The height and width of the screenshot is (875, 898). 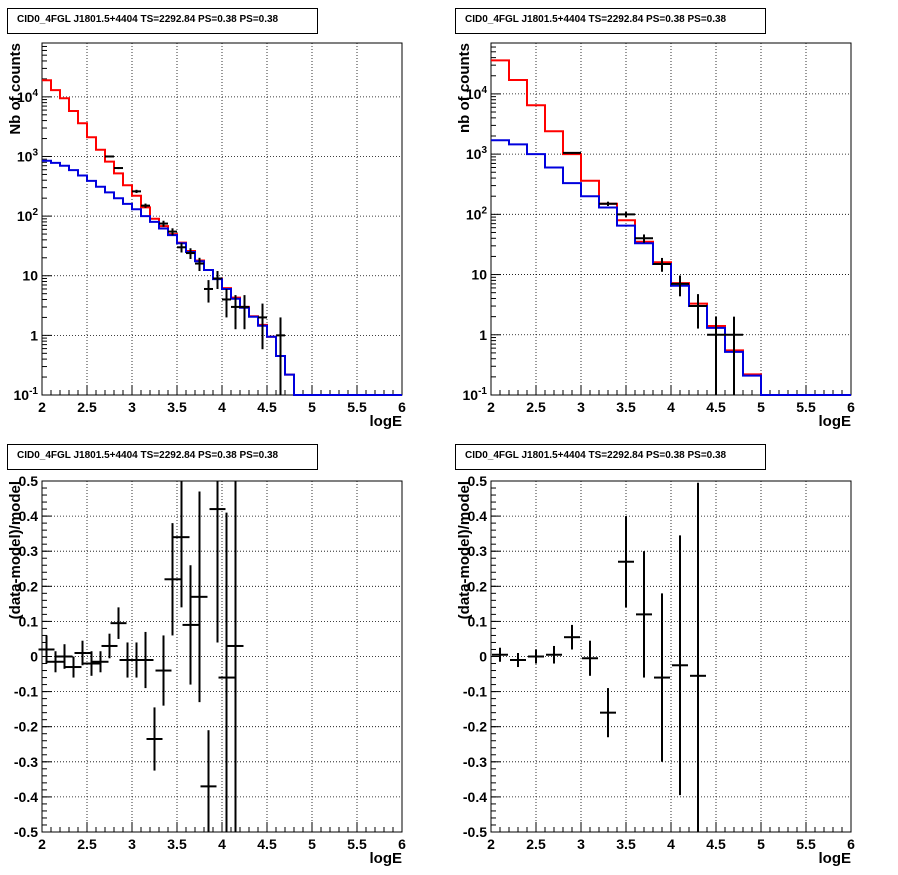 I want to click on top-left-x-tick-label: 2.5, so click(x=87, y=407).